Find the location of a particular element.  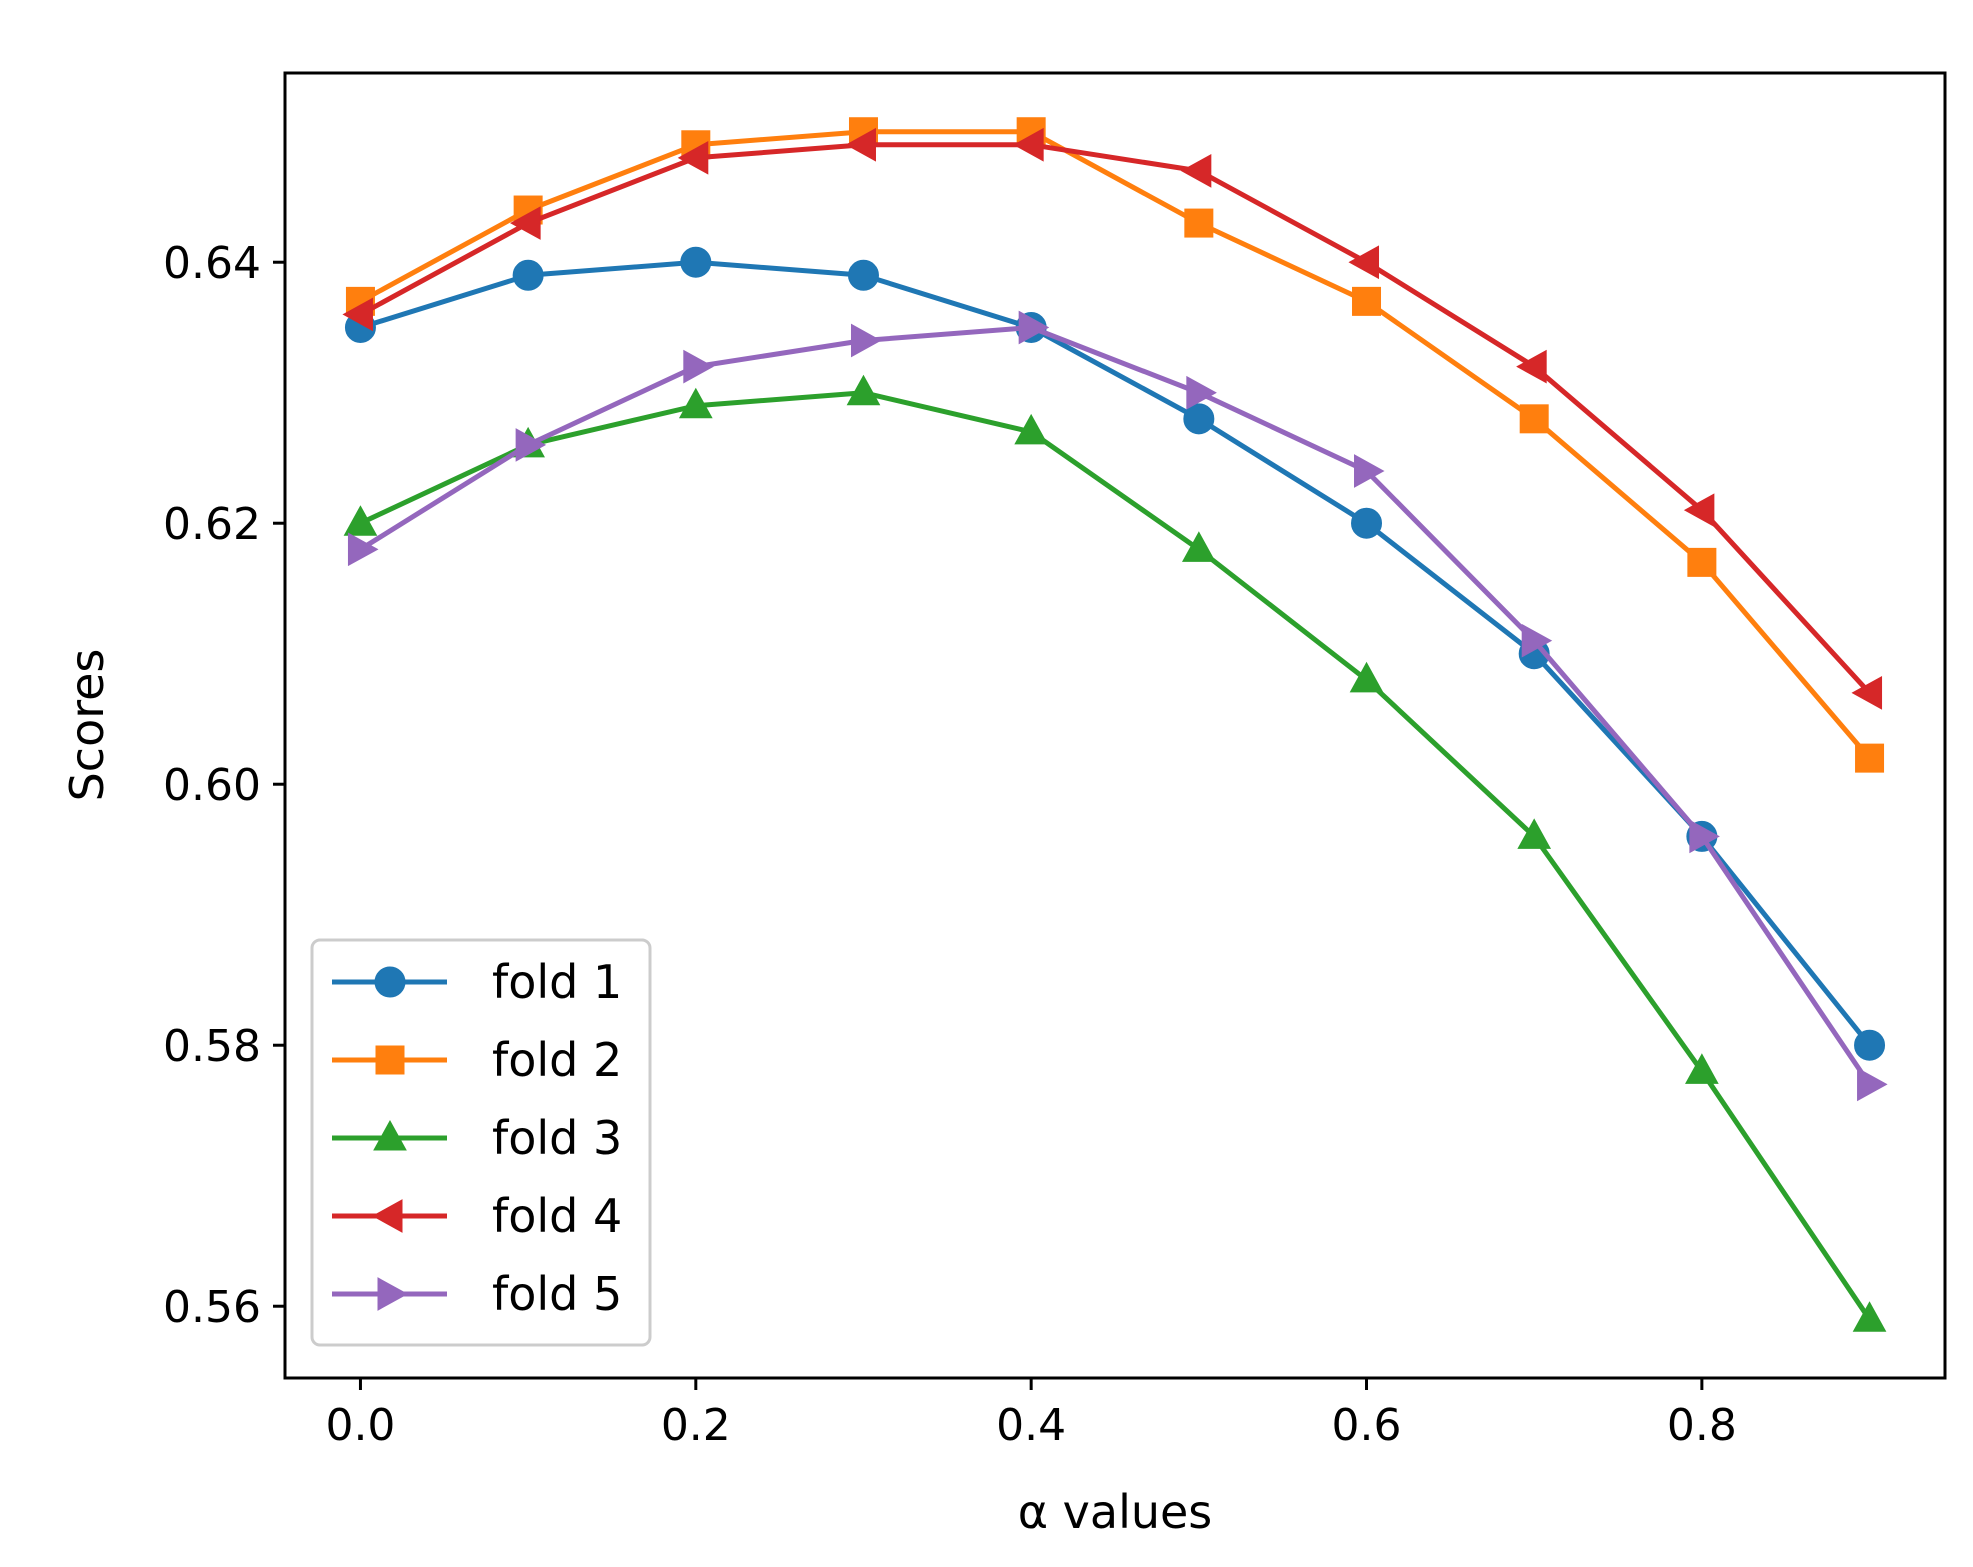

legend: fold 1 fold 2 fold 3 fold 4 fold 5 is located at coordinates (481, 1142).